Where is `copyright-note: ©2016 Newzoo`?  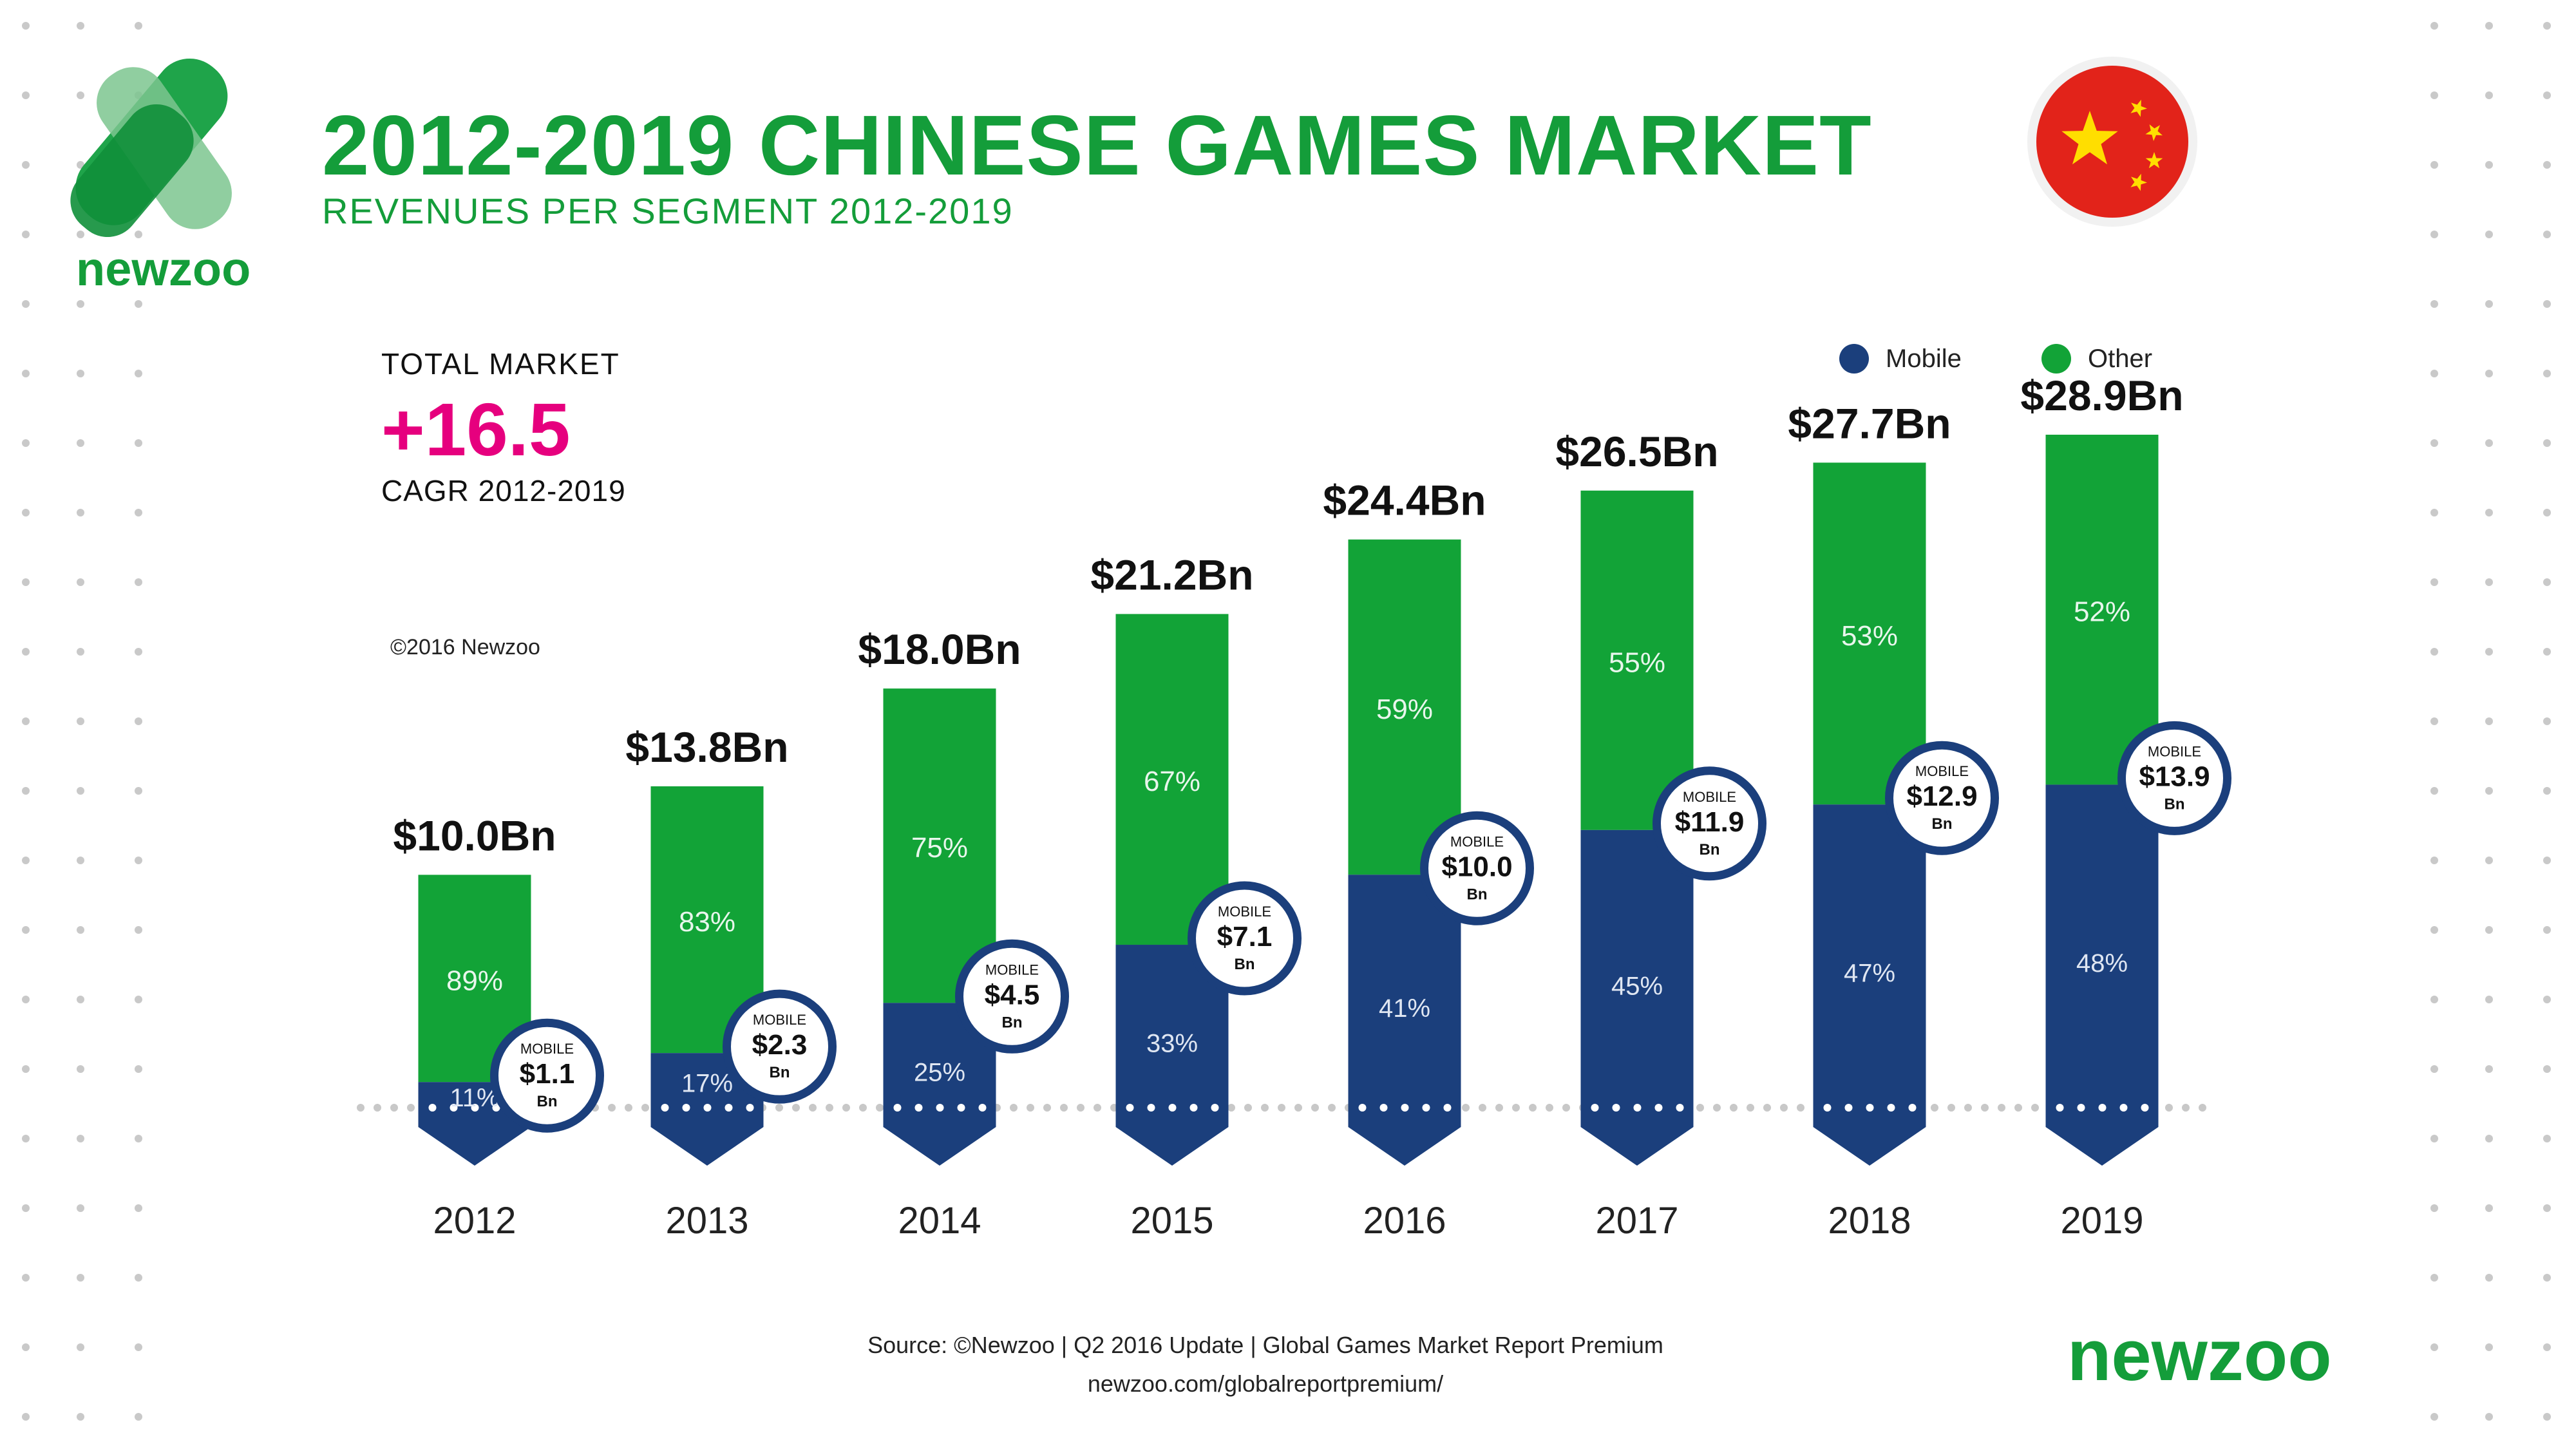 copyright-note: ©2016 Newzoo is located at coordinates (465, 647).